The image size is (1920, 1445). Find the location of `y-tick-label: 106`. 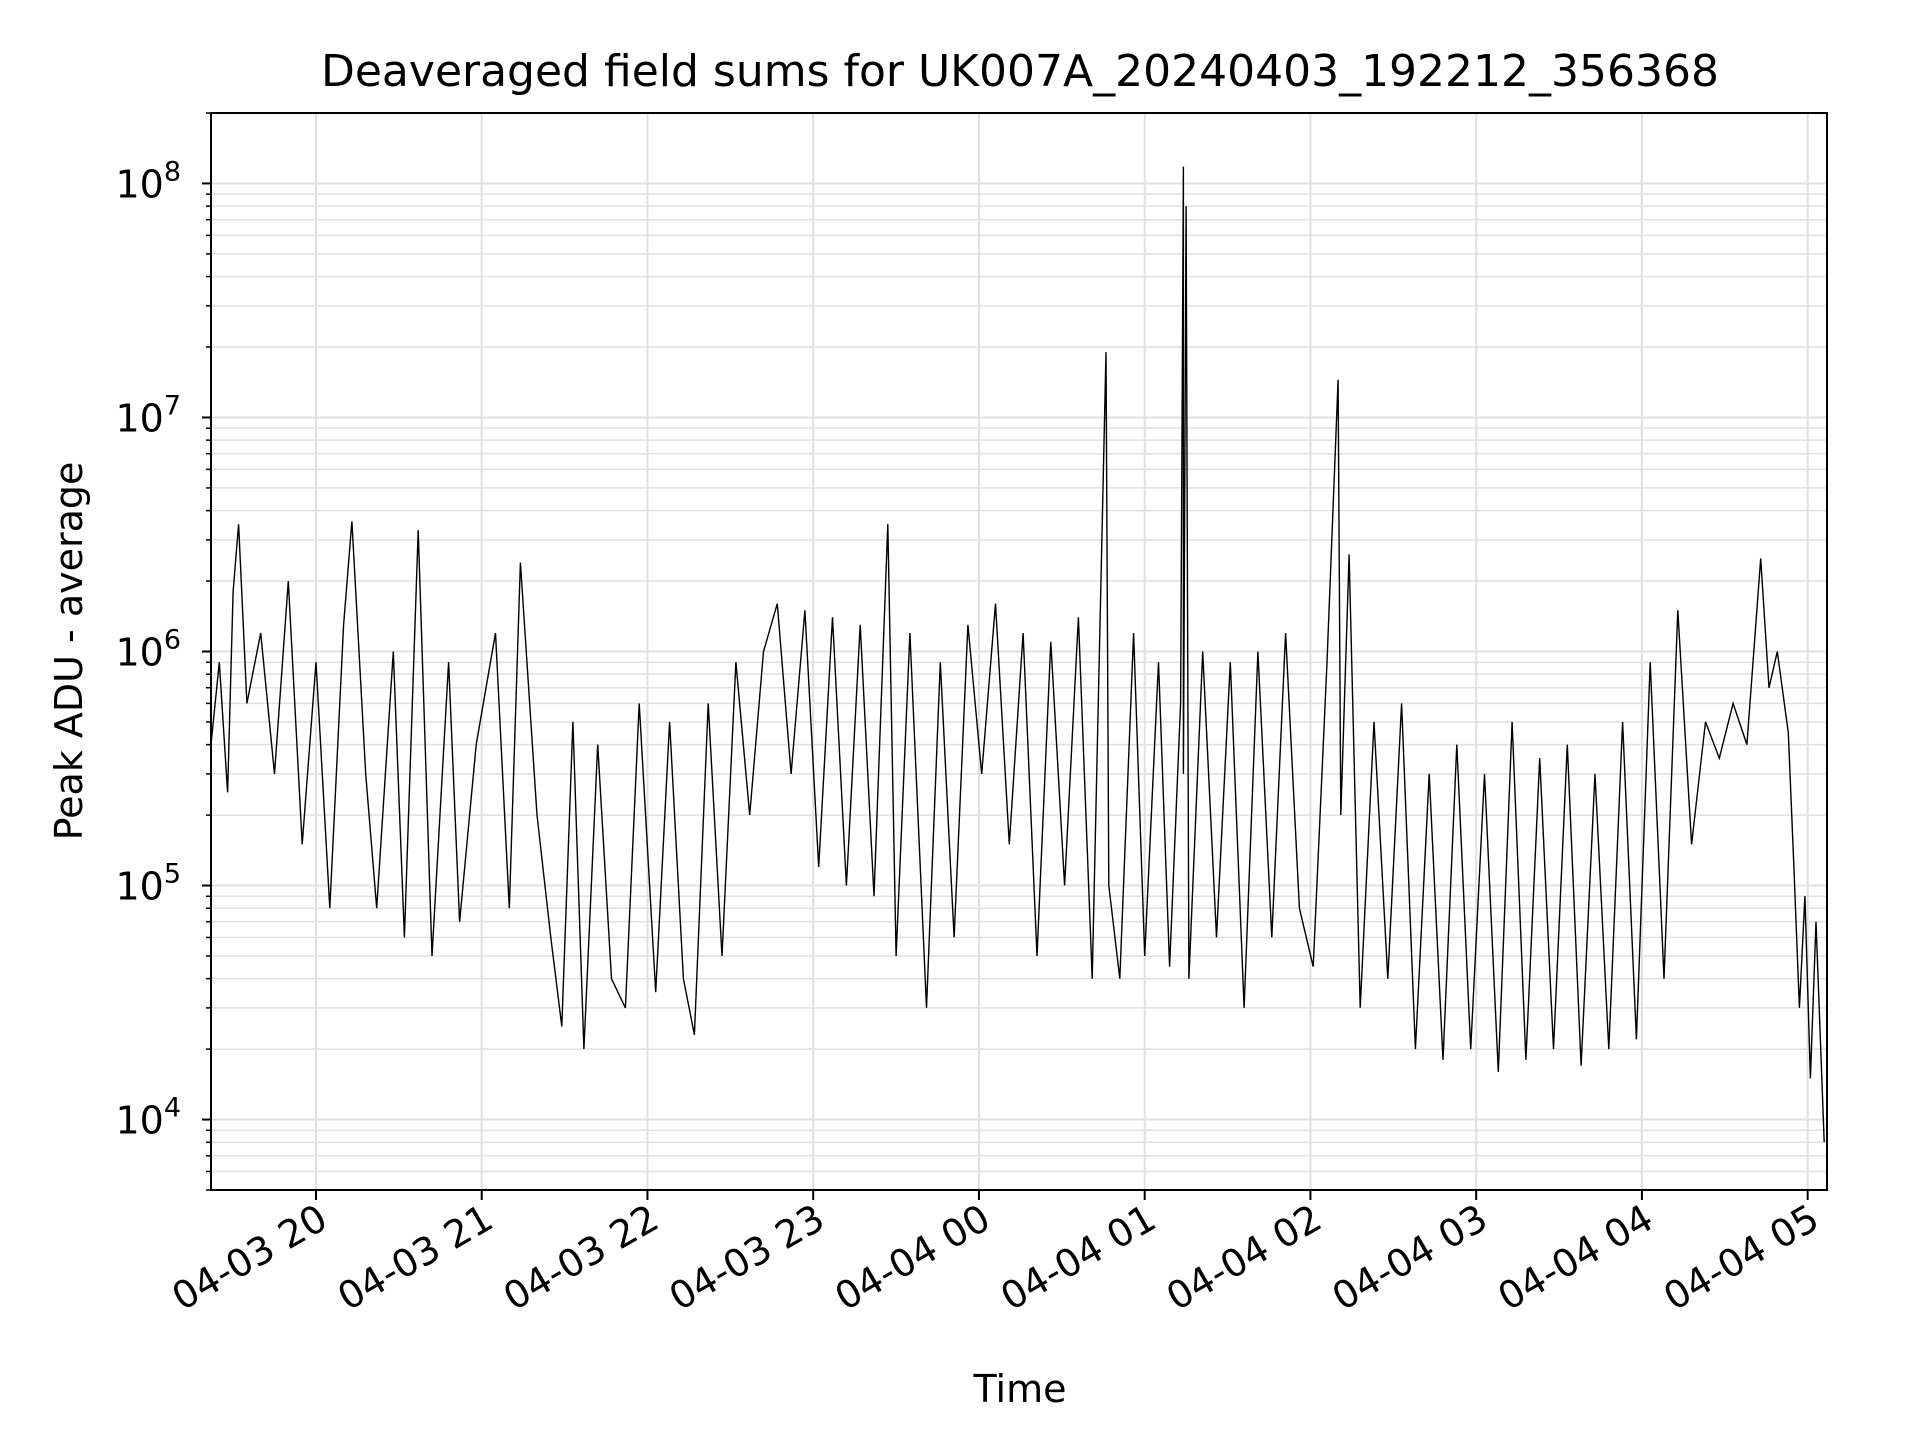

y-tick-label: 106 is located at coordinates (148, 650).